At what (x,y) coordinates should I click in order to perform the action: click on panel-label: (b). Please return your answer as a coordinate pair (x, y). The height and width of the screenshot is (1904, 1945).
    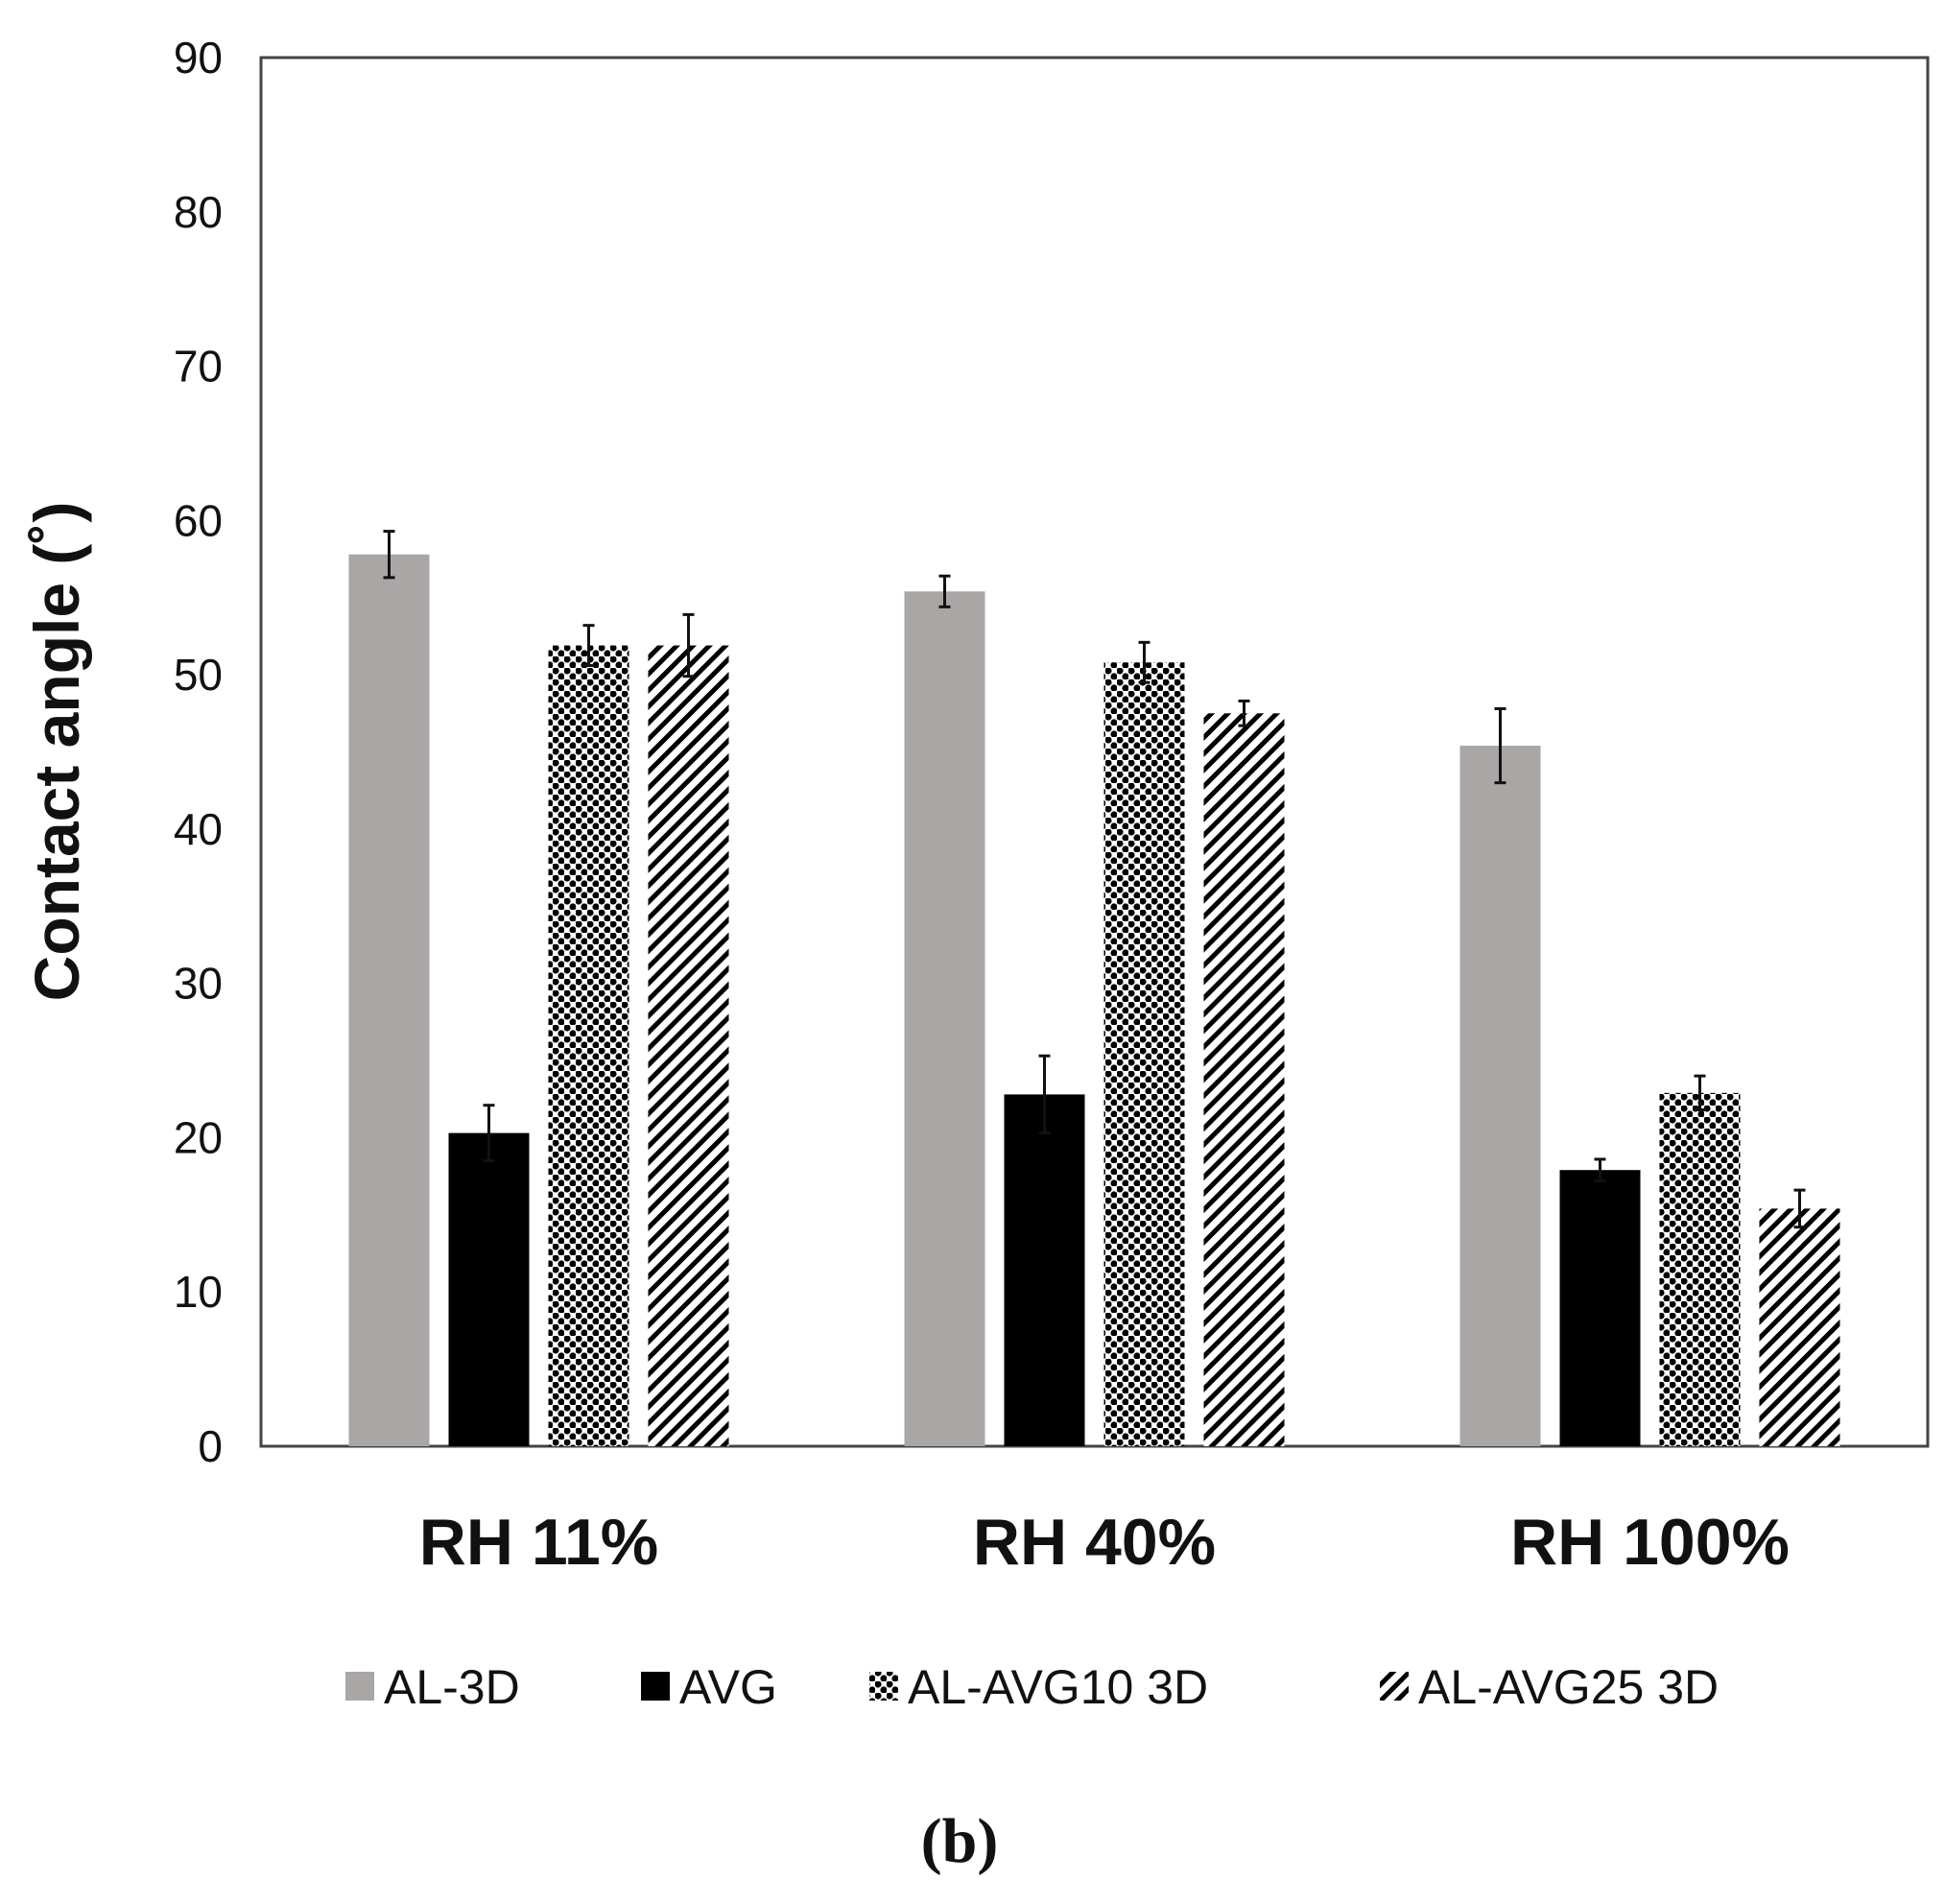
    Looking at the image, I should click on (960, 1841).